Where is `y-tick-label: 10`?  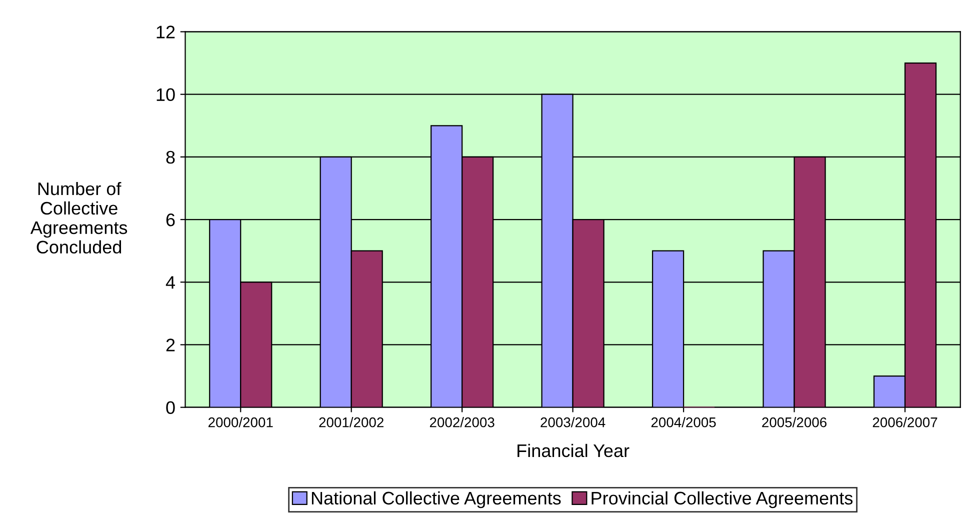 y-tick-label: 10 is located at coordinates (165, 95).